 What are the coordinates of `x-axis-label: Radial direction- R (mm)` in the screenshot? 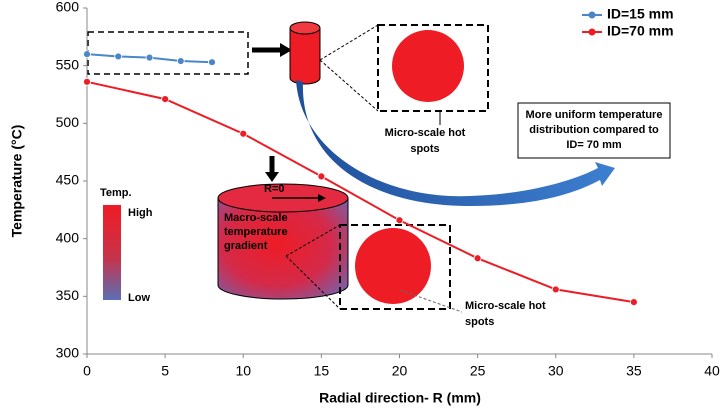 It's located at (400, 398).